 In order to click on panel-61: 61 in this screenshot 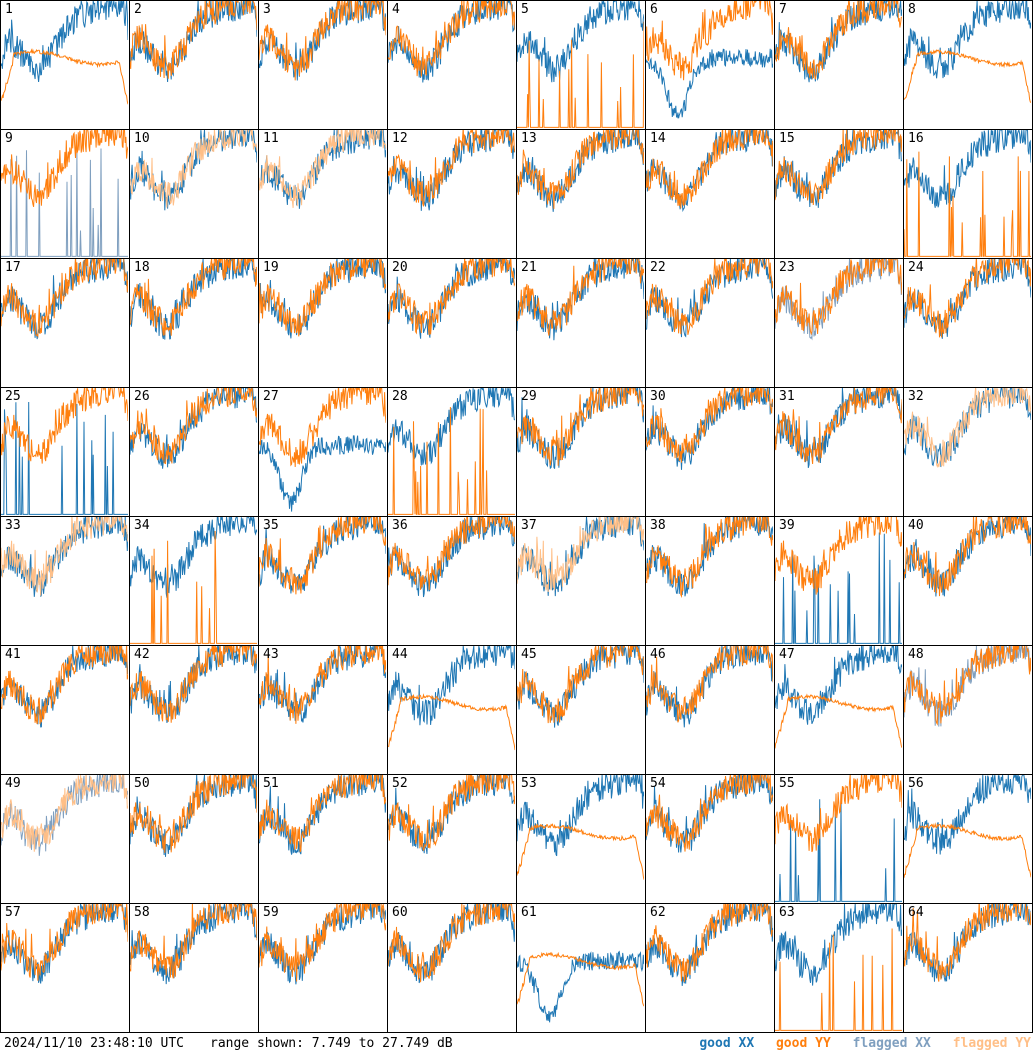, I will do `click(581, 968)`.